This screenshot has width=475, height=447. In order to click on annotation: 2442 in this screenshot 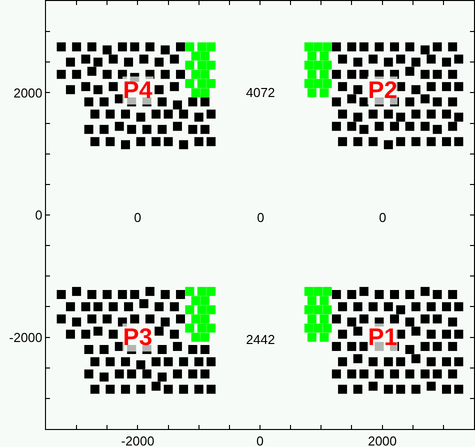, I will do `click(260, 339)`.